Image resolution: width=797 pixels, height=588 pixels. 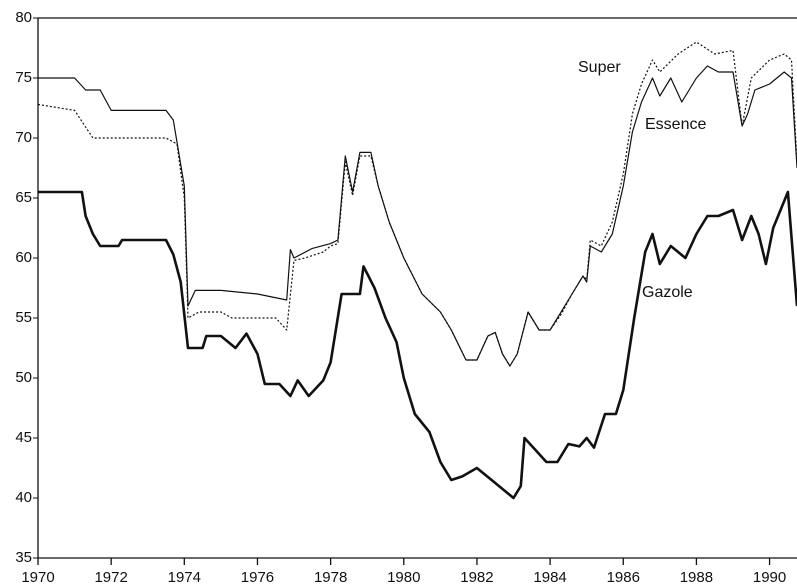 I want to click on y-tick-label: 45, so click(x=23, y=437).